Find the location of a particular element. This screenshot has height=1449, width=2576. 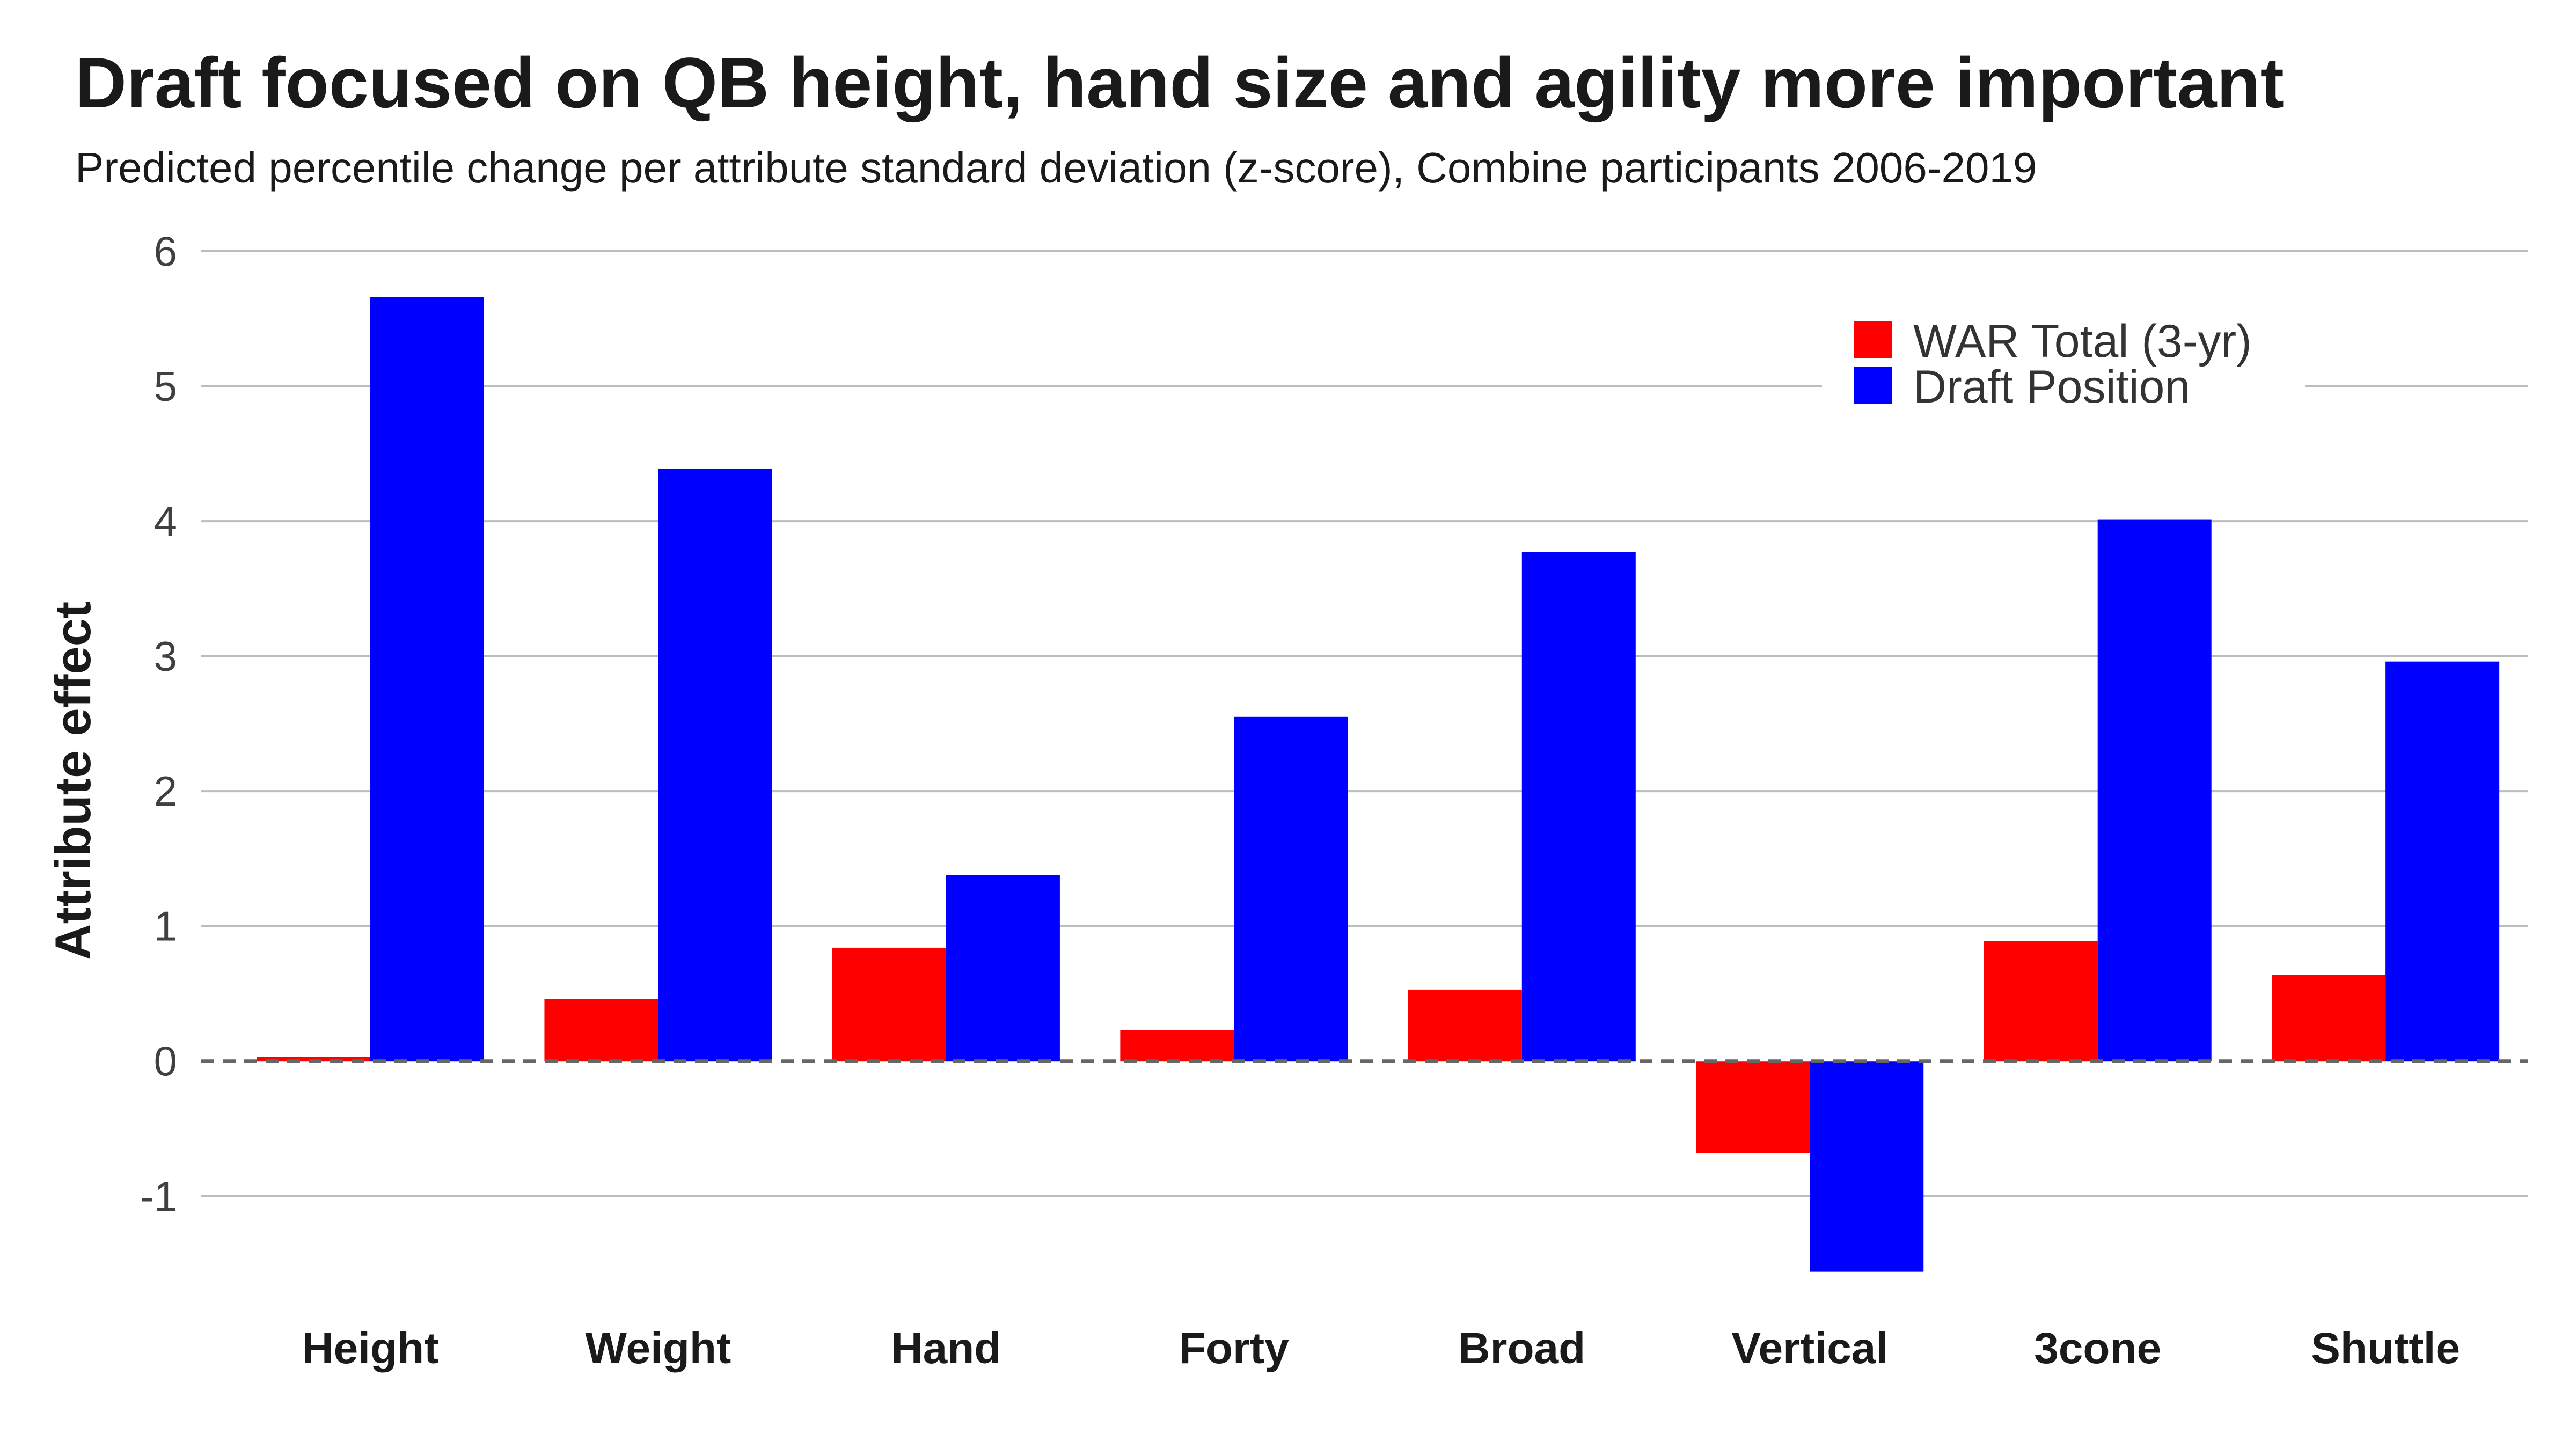

x-tick-label: Hand is located at coordinates (946, 1348).